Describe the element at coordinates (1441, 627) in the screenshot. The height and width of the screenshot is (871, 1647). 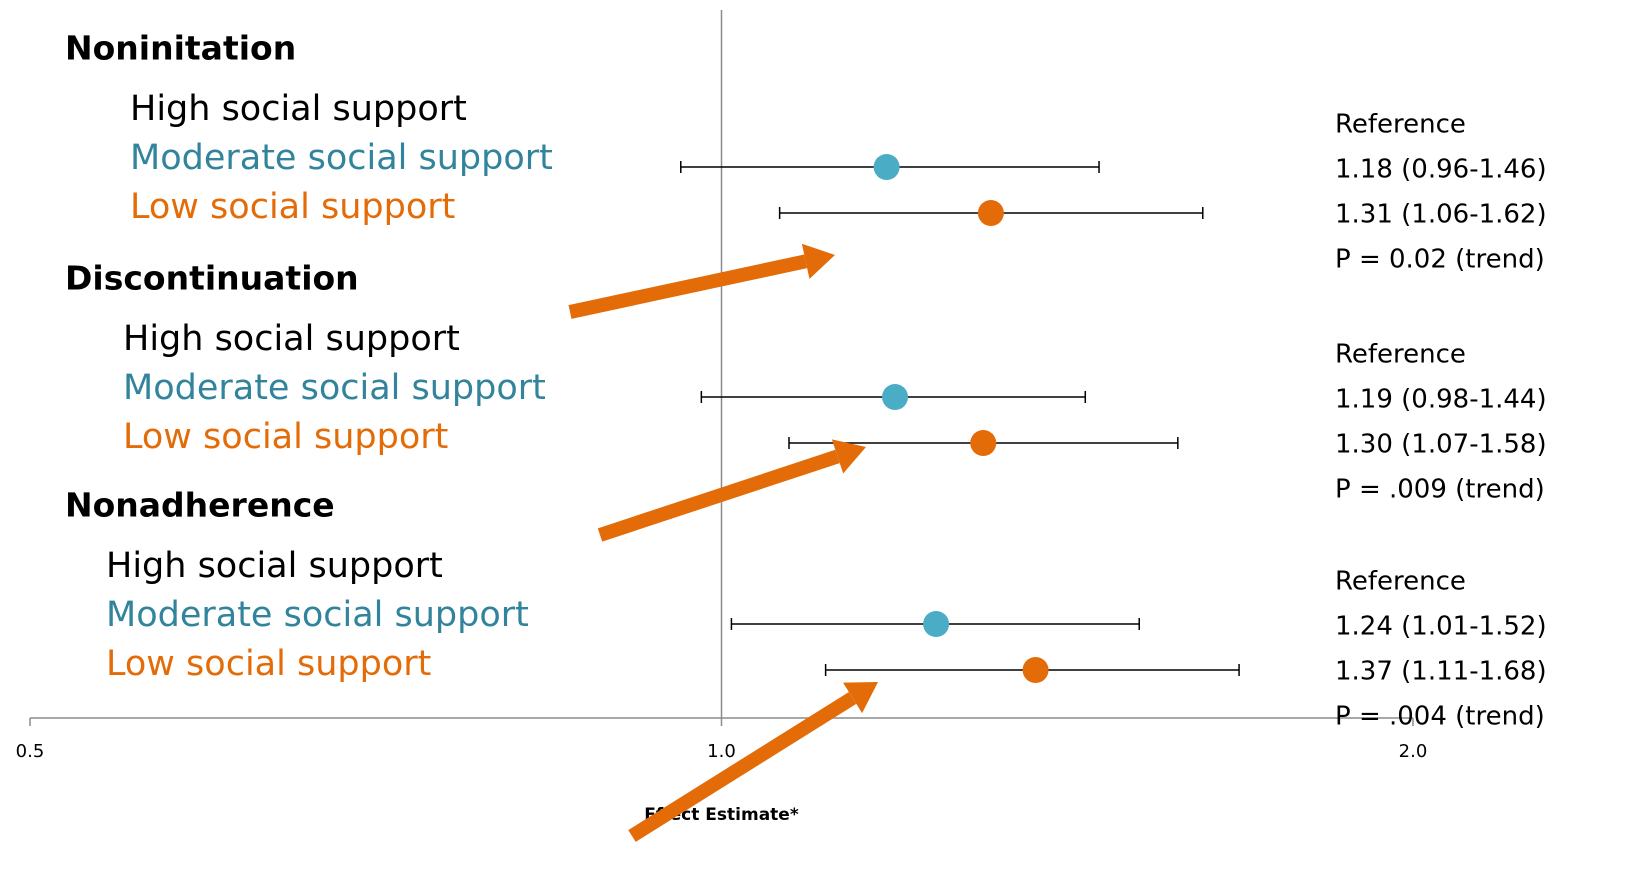
I see `row-estimate-text: 1.24 (1.01-1.52)` at that location.